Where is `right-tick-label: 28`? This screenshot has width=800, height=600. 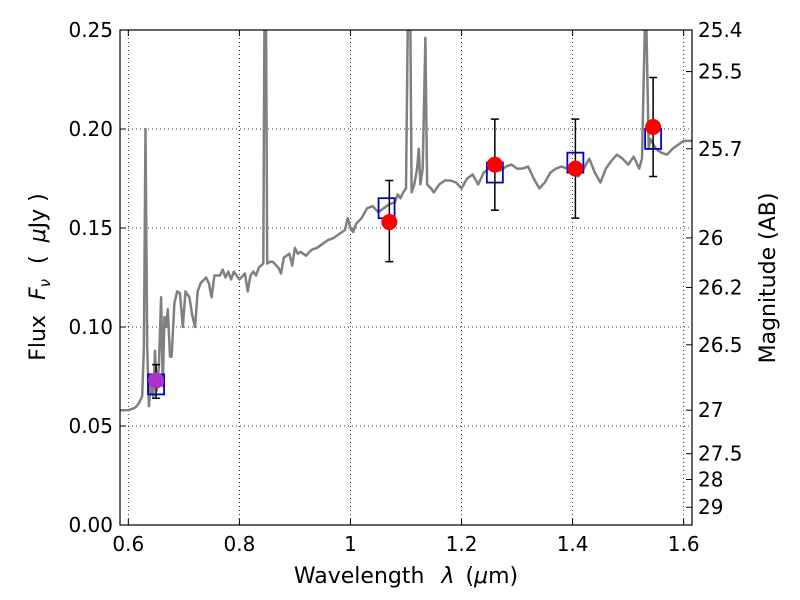
right-tick-label: 28 is located at coordinates (710, 479).